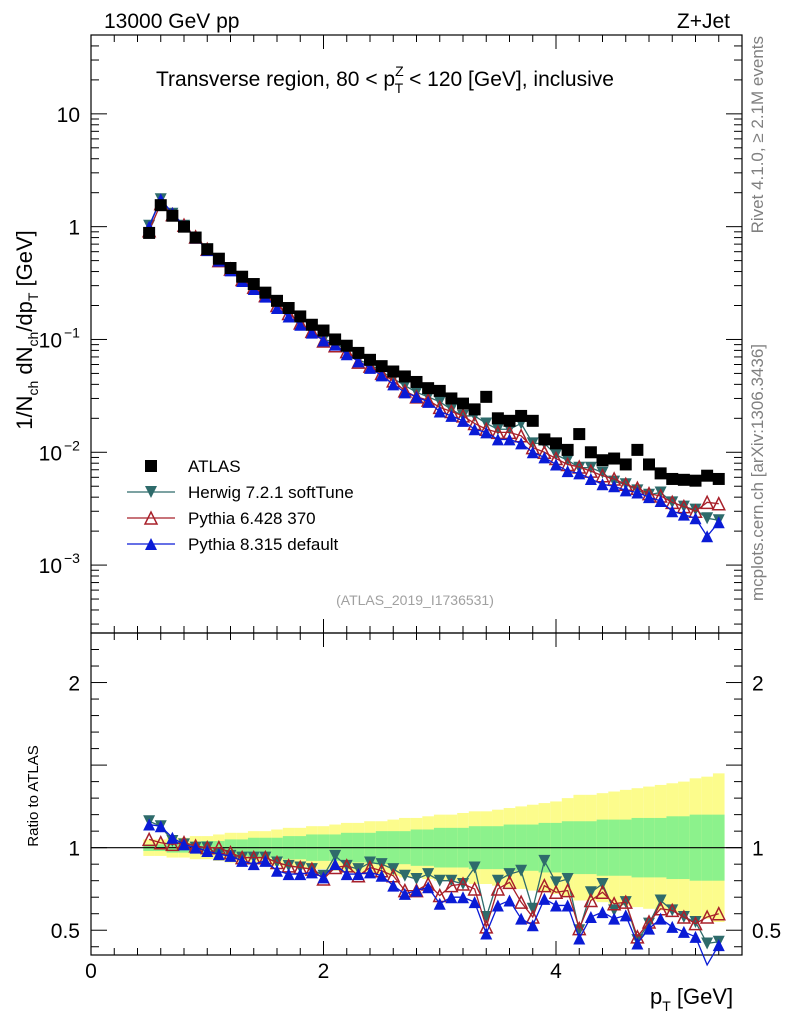 Image resolution: width=786 pixels, height=1024 pixels. What do you see at coordinates (275, 79) in the screenshot?
I see `plot-title-prefix: Transverse region, 80 < p` at bounding box center [275, 79].